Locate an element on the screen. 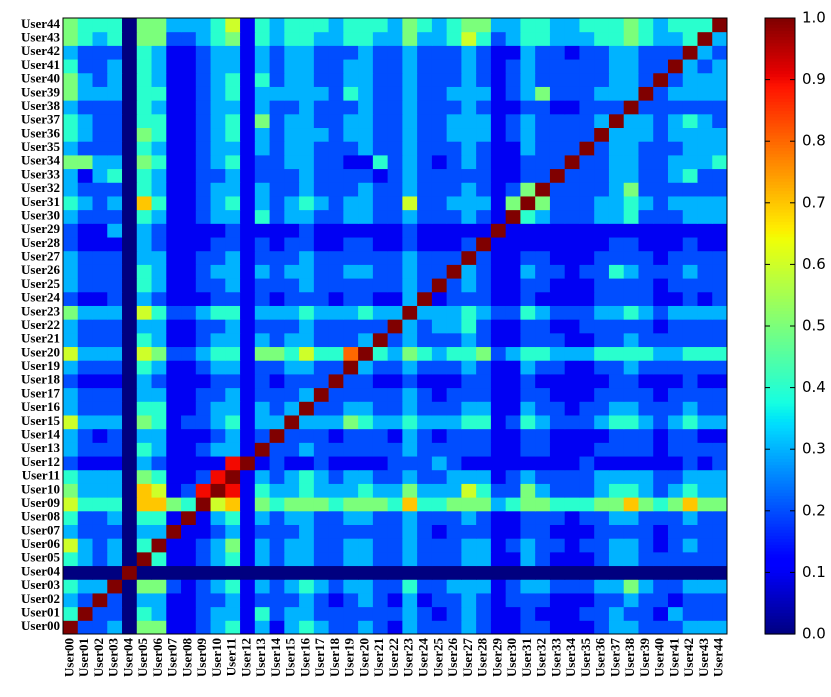 This screenshot has width=831, height=697. x-tick-label: User21 is located at coordinates (378, 657).